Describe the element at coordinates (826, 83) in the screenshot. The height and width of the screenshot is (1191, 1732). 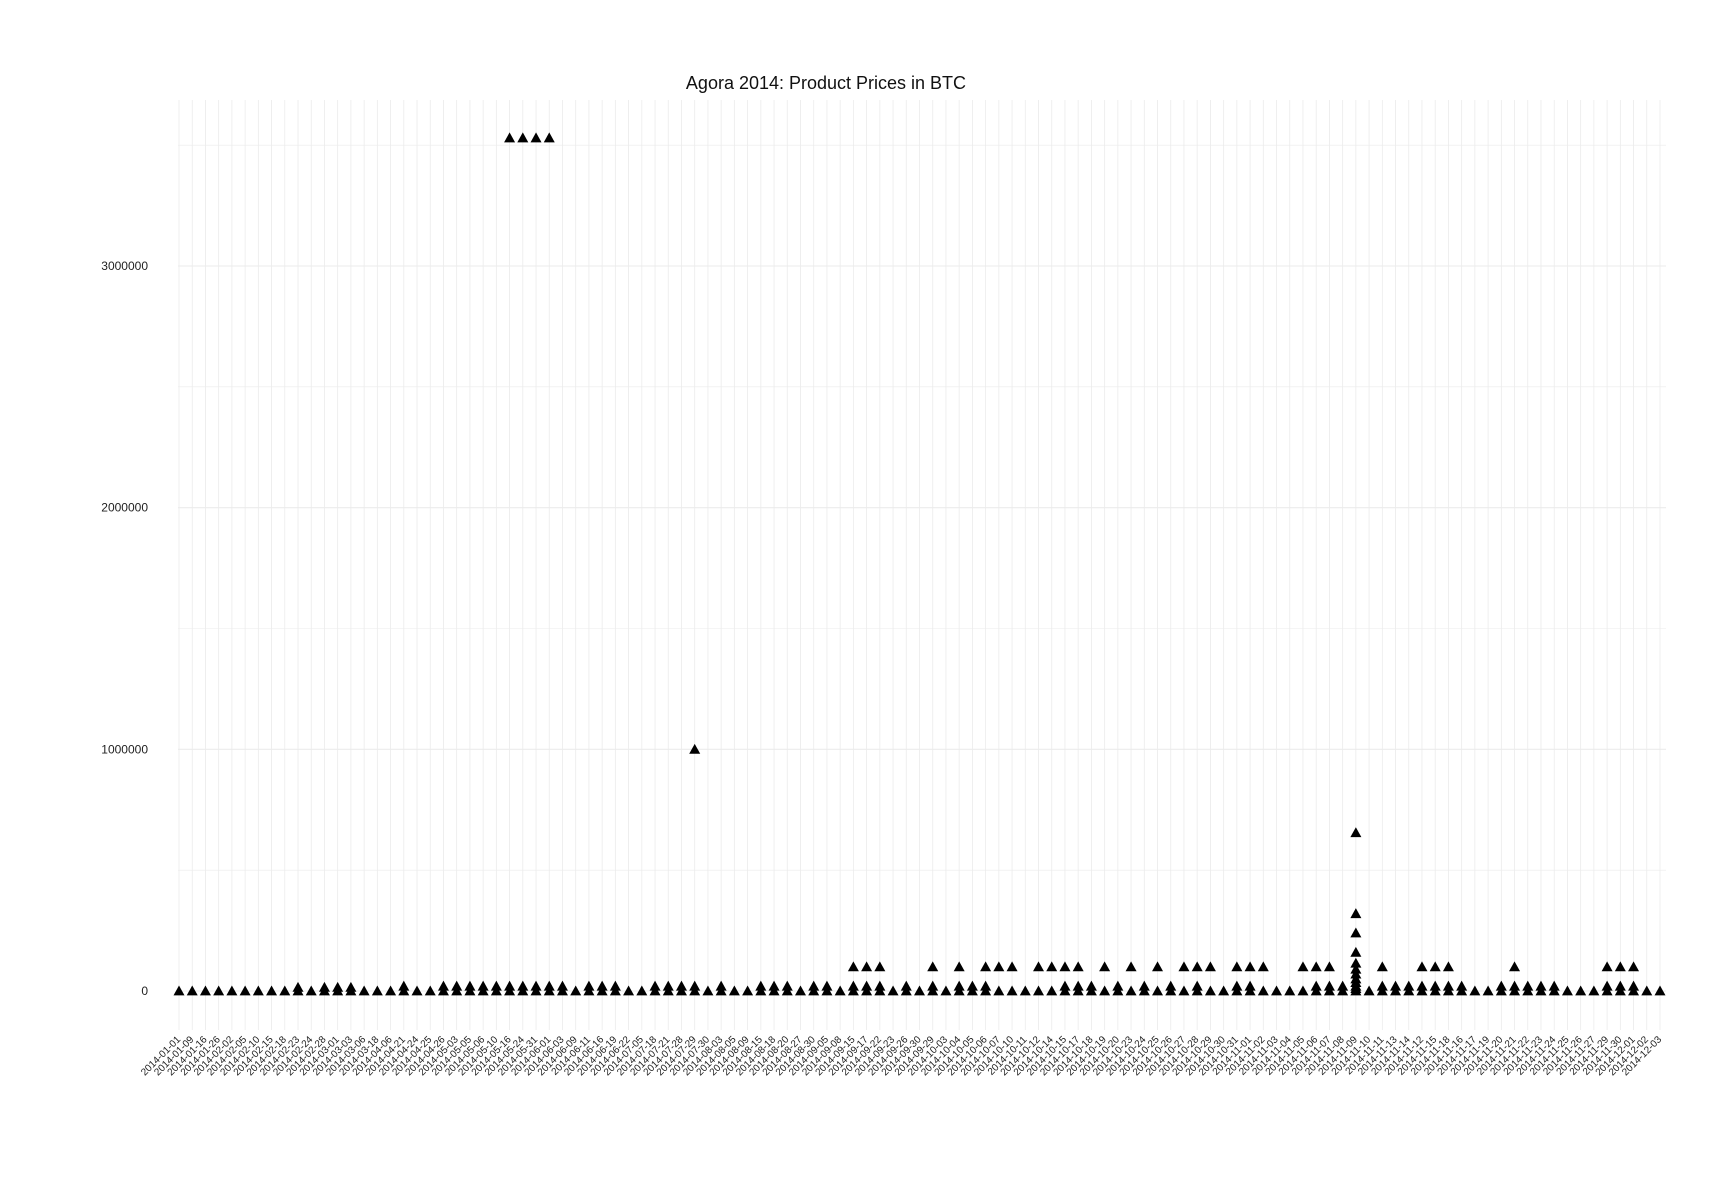
I see `chart-title: Agora 2014: Product Prices in BTC` at that location.